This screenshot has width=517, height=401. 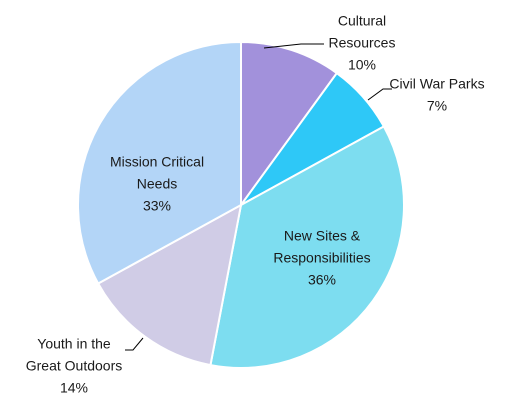 I want to click on slice-name-label: Responsibilities, so click(x=321, y=258).